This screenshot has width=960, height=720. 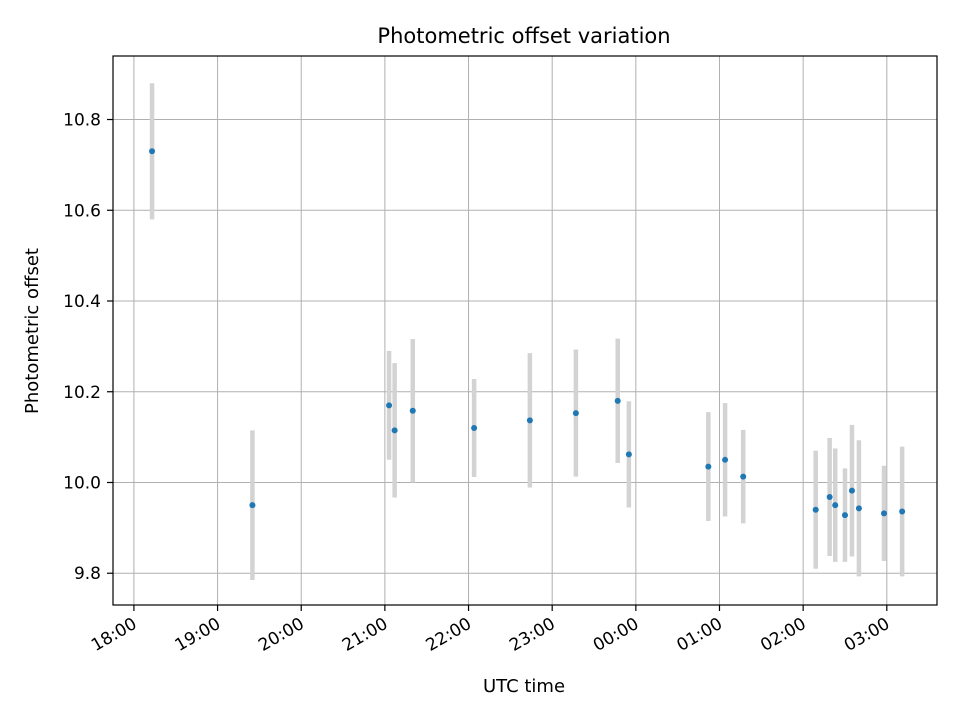 What do you see at coordinates (82, 393) in the screenshot?
I see `y-tick-label: 10.2` at bounding box center [82, 393].